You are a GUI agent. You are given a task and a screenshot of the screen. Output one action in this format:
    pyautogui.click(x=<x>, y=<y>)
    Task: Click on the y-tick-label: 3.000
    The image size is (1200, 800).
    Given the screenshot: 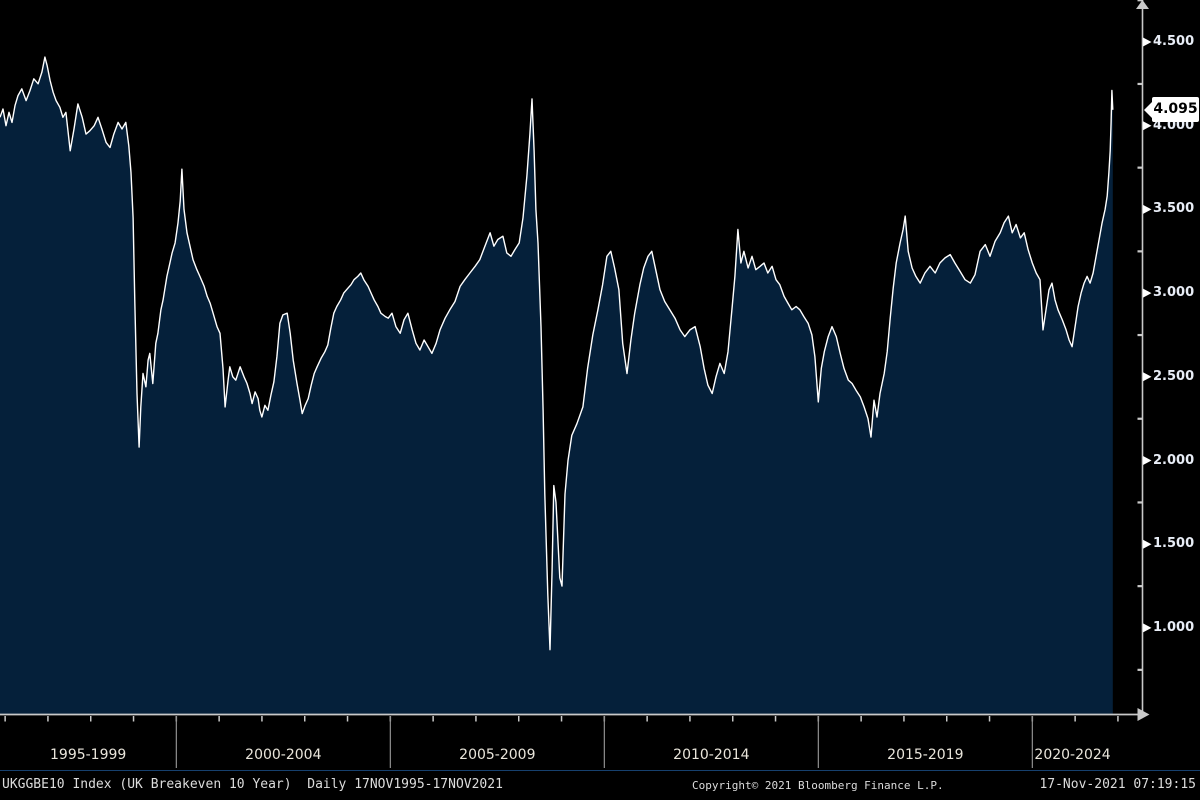 What is the action you would take?
    pyautogui.click(x=1174, y=293)
    